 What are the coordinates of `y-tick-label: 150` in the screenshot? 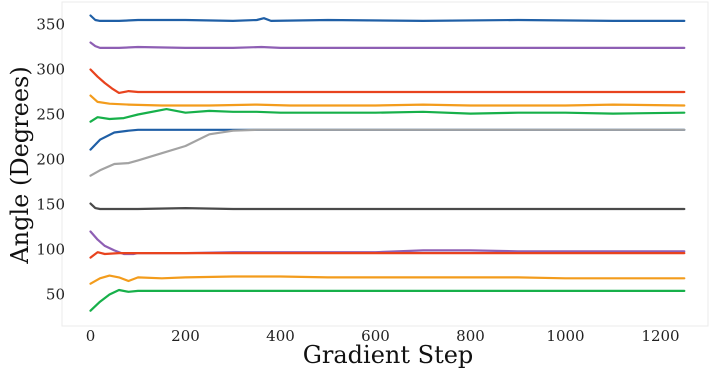 It's located at (50, 205).